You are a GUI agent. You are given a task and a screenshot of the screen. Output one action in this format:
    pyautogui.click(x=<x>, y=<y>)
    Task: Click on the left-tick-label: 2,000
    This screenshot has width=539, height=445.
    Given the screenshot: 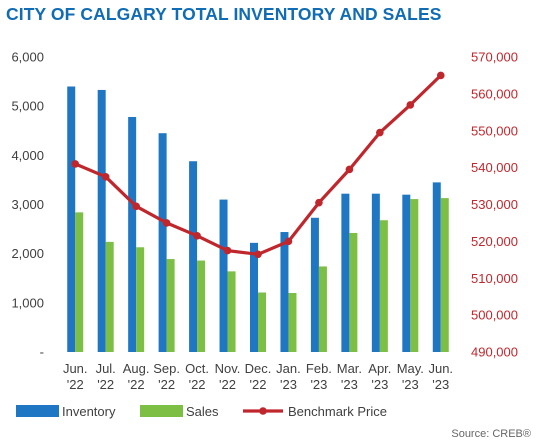 What is the action you would take?
    pyautogui.click(x=27, y=253)
    